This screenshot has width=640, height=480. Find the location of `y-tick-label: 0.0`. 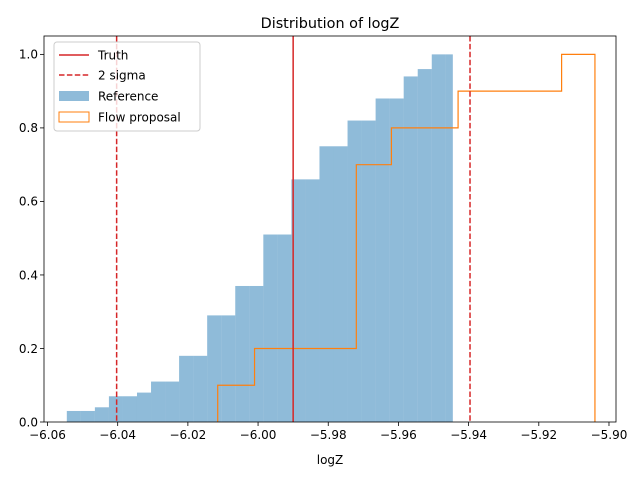

y-tick-label: 0.0 is located at coordinates (28, 422).